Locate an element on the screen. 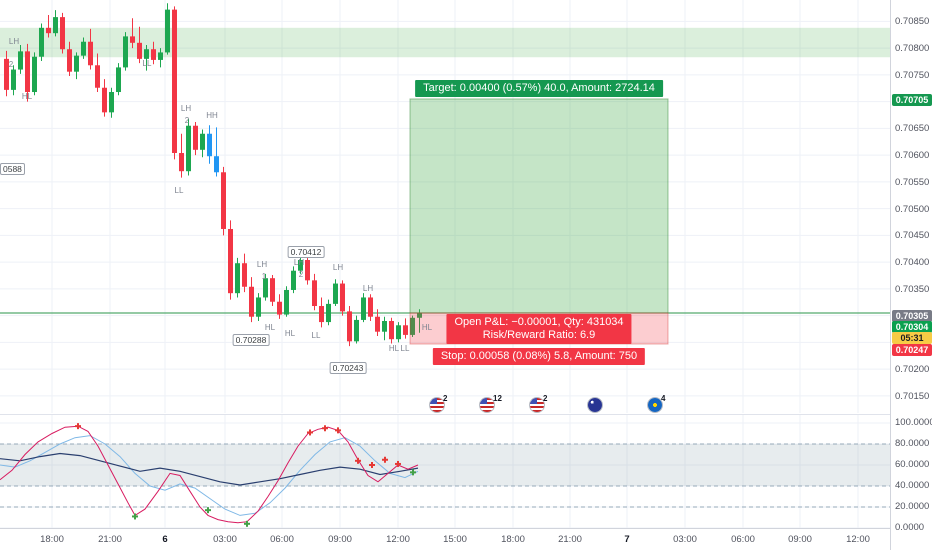 The height and width of the screenshot is (551, 932). price-tick-label: 0.70450 is located at coordinates (912, 236).